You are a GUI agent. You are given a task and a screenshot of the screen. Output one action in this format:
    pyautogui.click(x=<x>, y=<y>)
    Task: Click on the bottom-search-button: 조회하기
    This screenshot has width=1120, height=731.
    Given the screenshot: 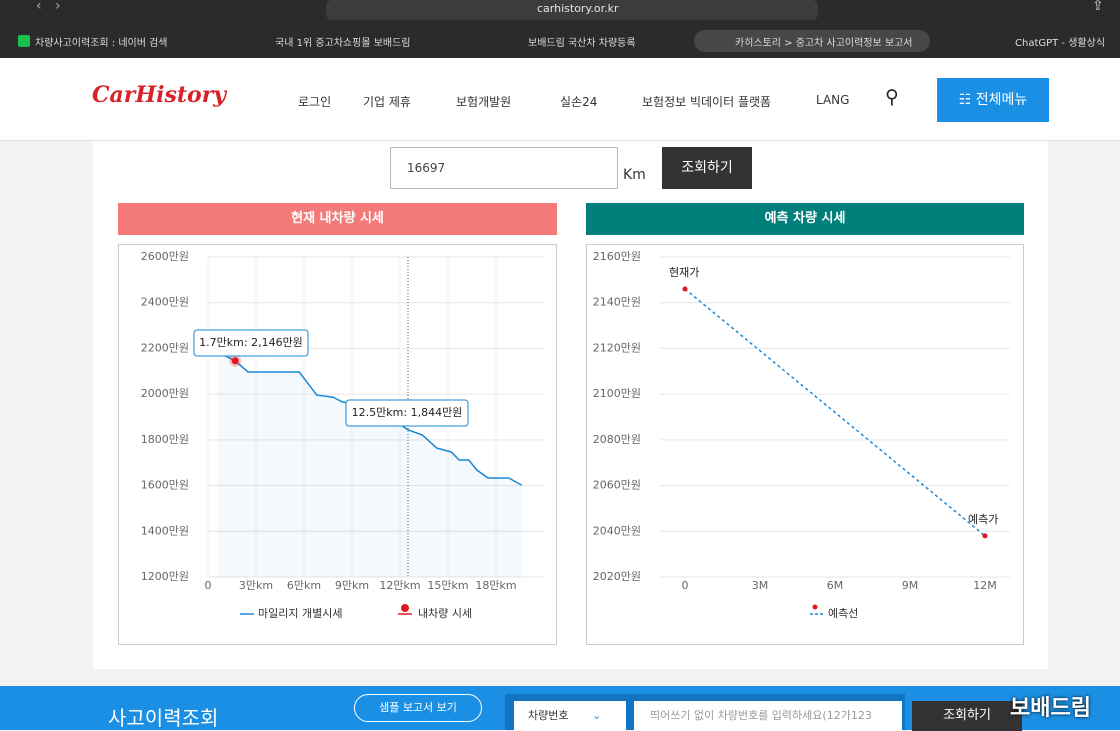 What is the action you would take?
    pyautogui.click(x=967, y=716)
    